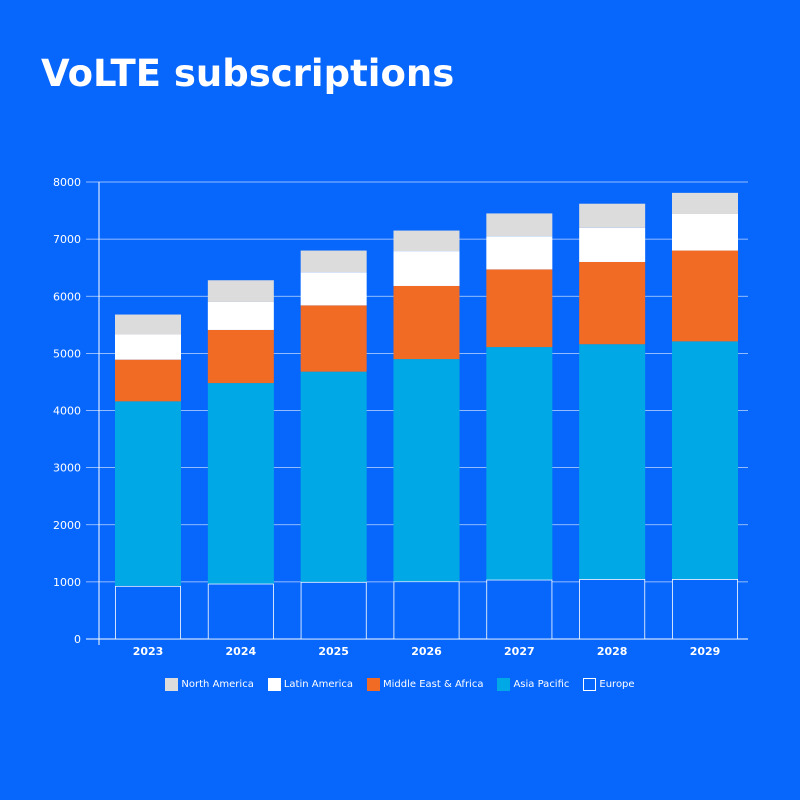 Image resolution: width=800 pixels, height=800 pixels. What do you see at coordinates (148, 324) in the screenshot?
I see `bar-north-america-2023` at bounding box center [148, 324].